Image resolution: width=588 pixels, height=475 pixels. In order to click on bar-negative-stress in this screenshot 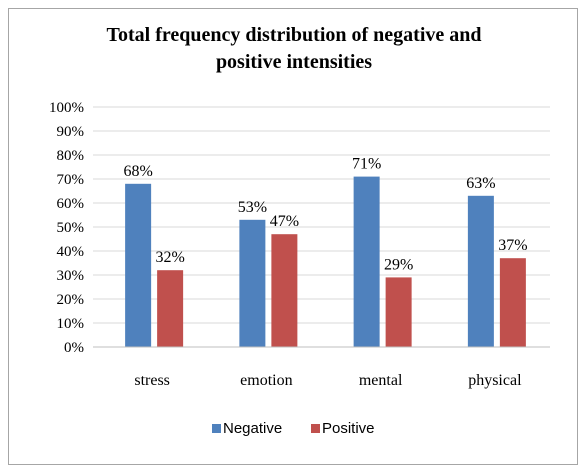, I will do `click(138, 265)`.